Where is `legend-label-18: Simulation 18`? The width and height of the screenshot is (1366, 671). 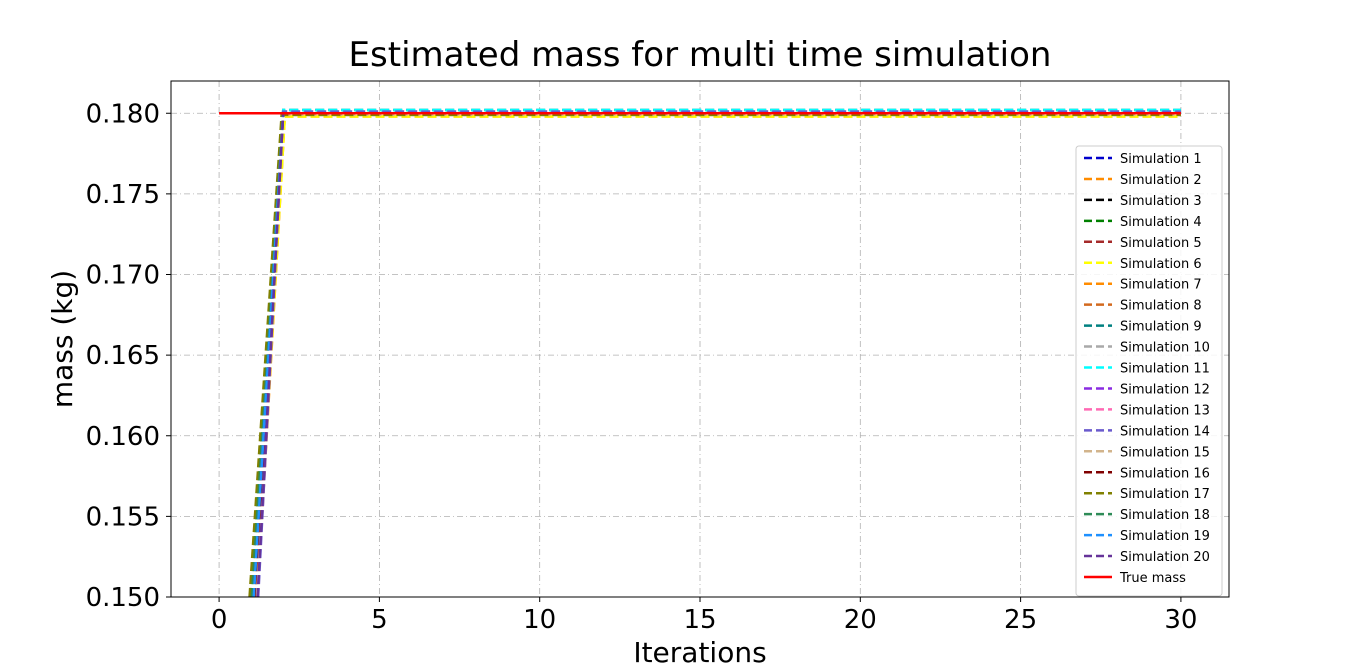 legend-label-18: Simulation 18 is located at coordinates (1165, 515).